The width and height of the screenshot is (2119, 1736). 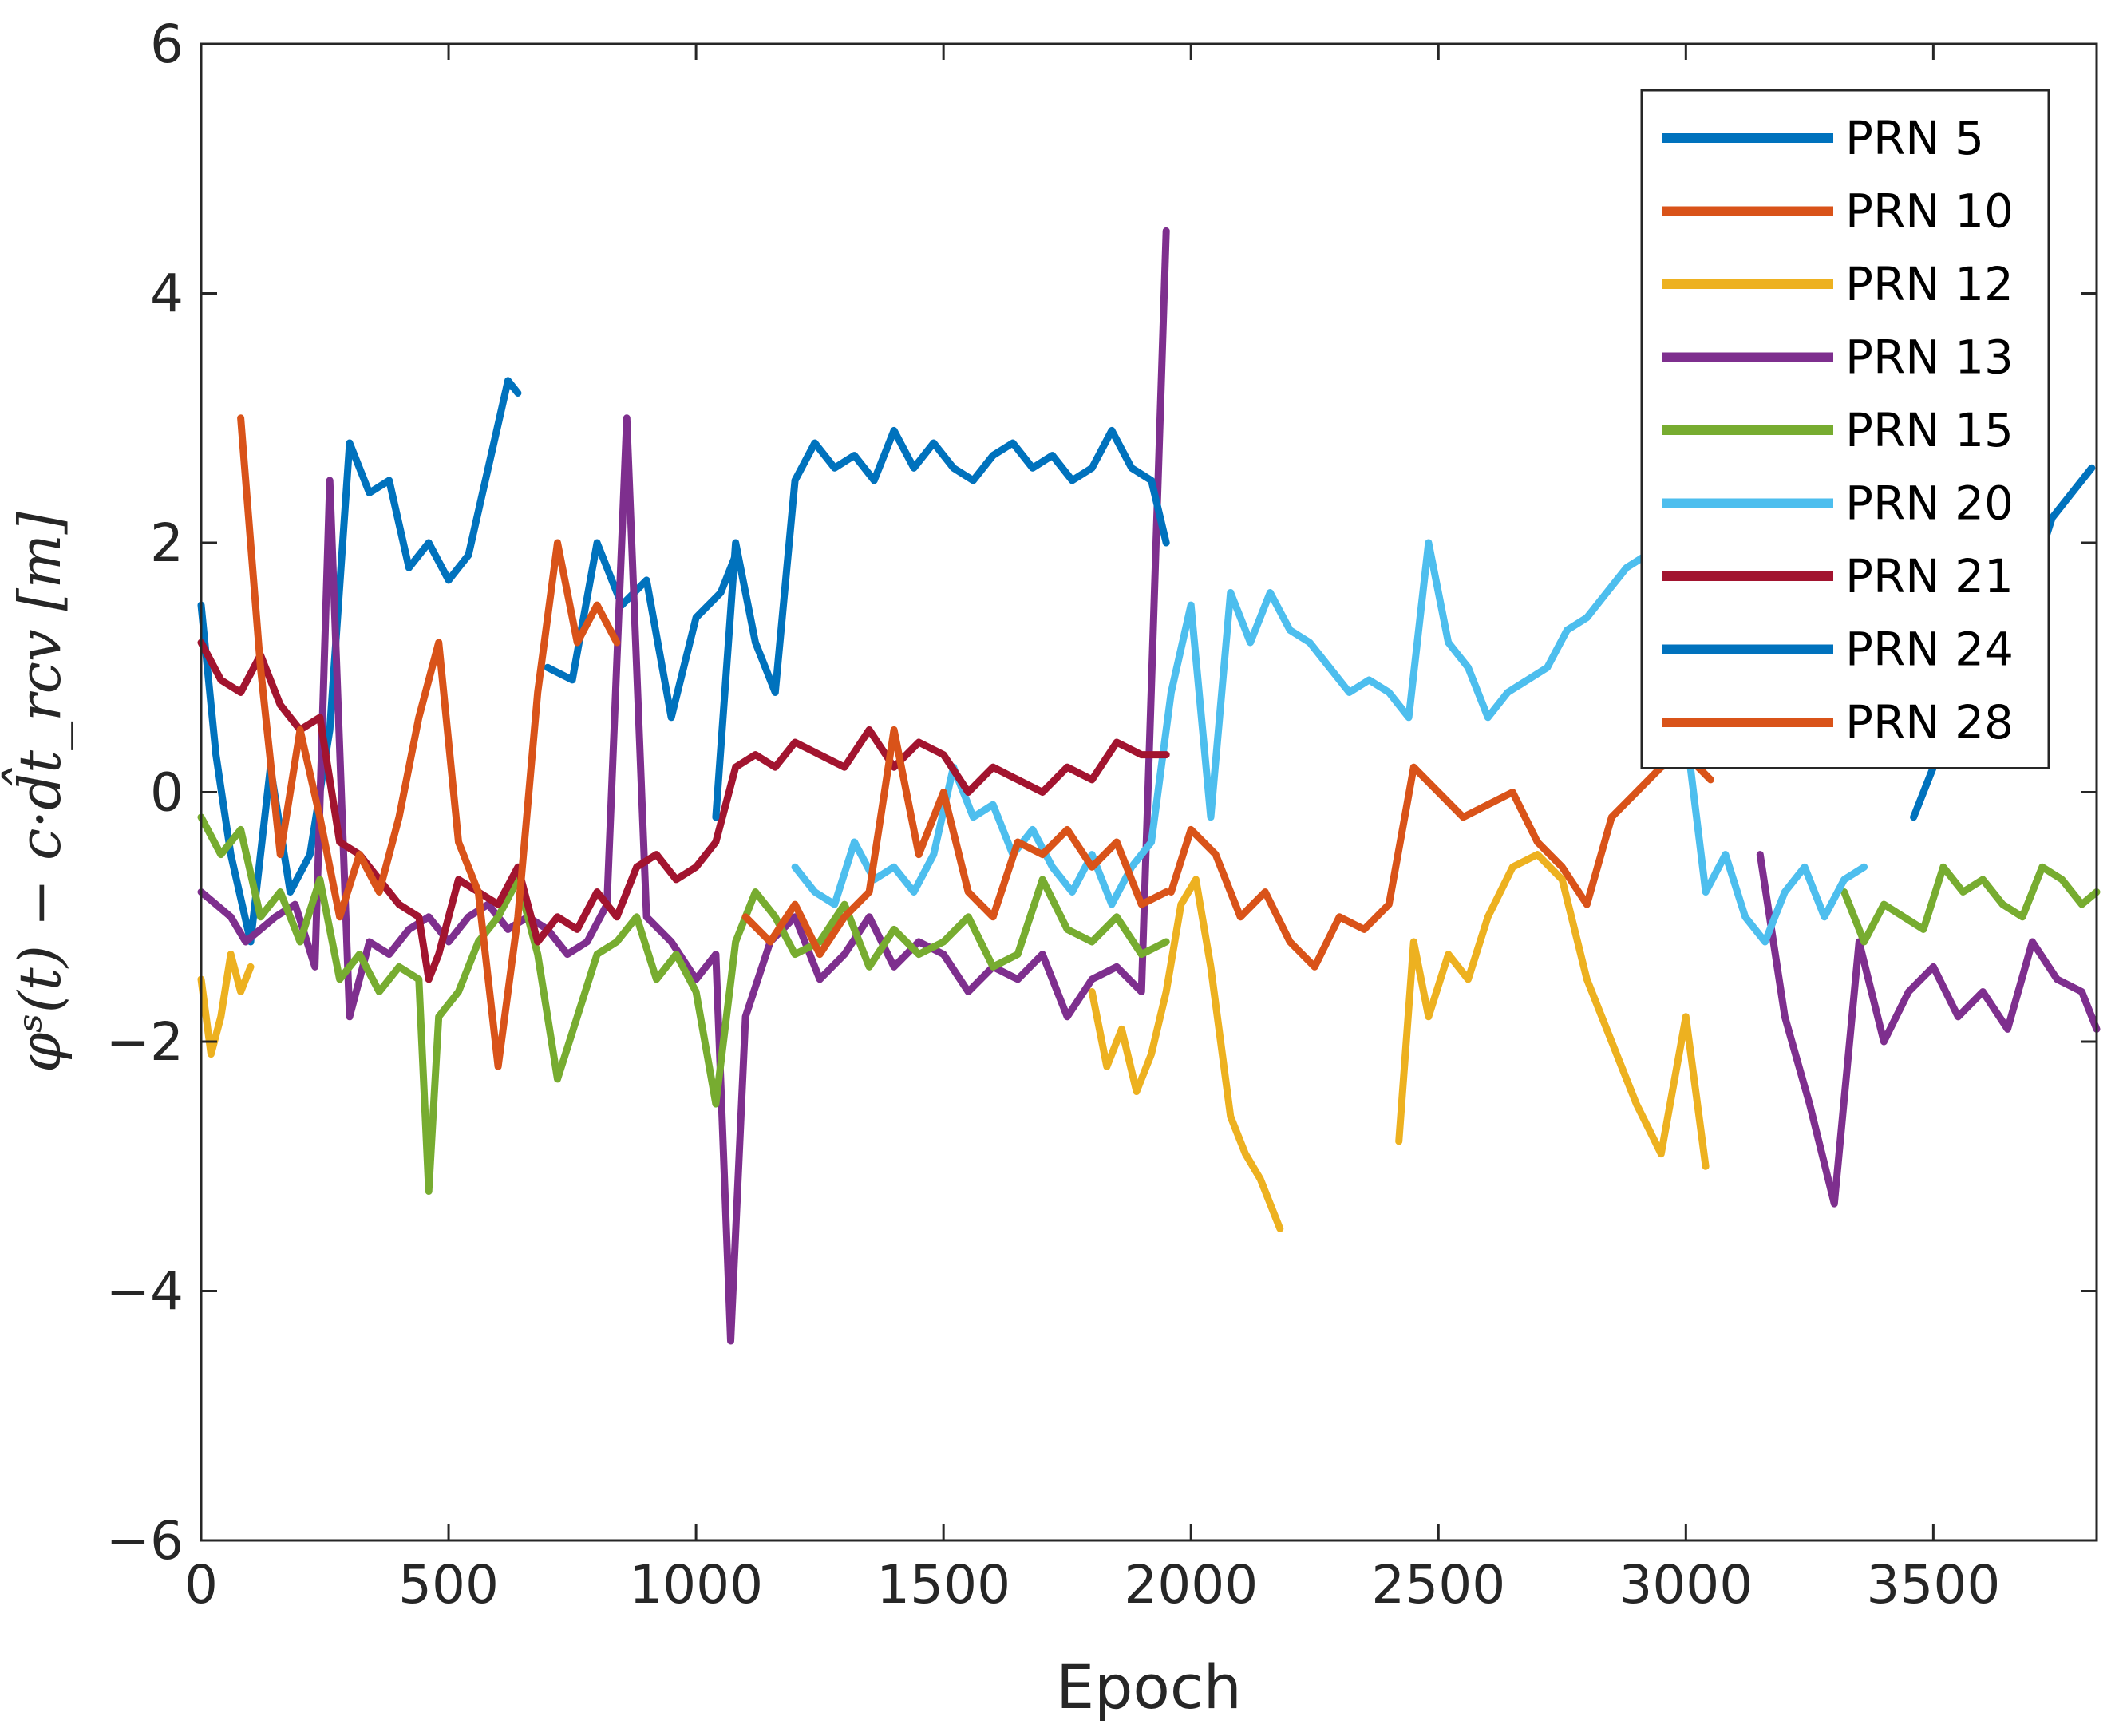 What do you see at coordinates (1191, 1584) in the screenshot?
I see `x-tick-label: 2000` at bounding box center [1191, 1584].